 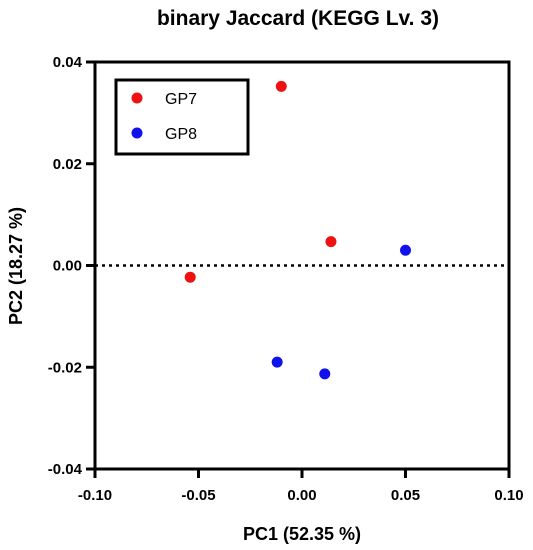 I want to click on legend-label-gp7: GP7, so click(x=181, y=99).